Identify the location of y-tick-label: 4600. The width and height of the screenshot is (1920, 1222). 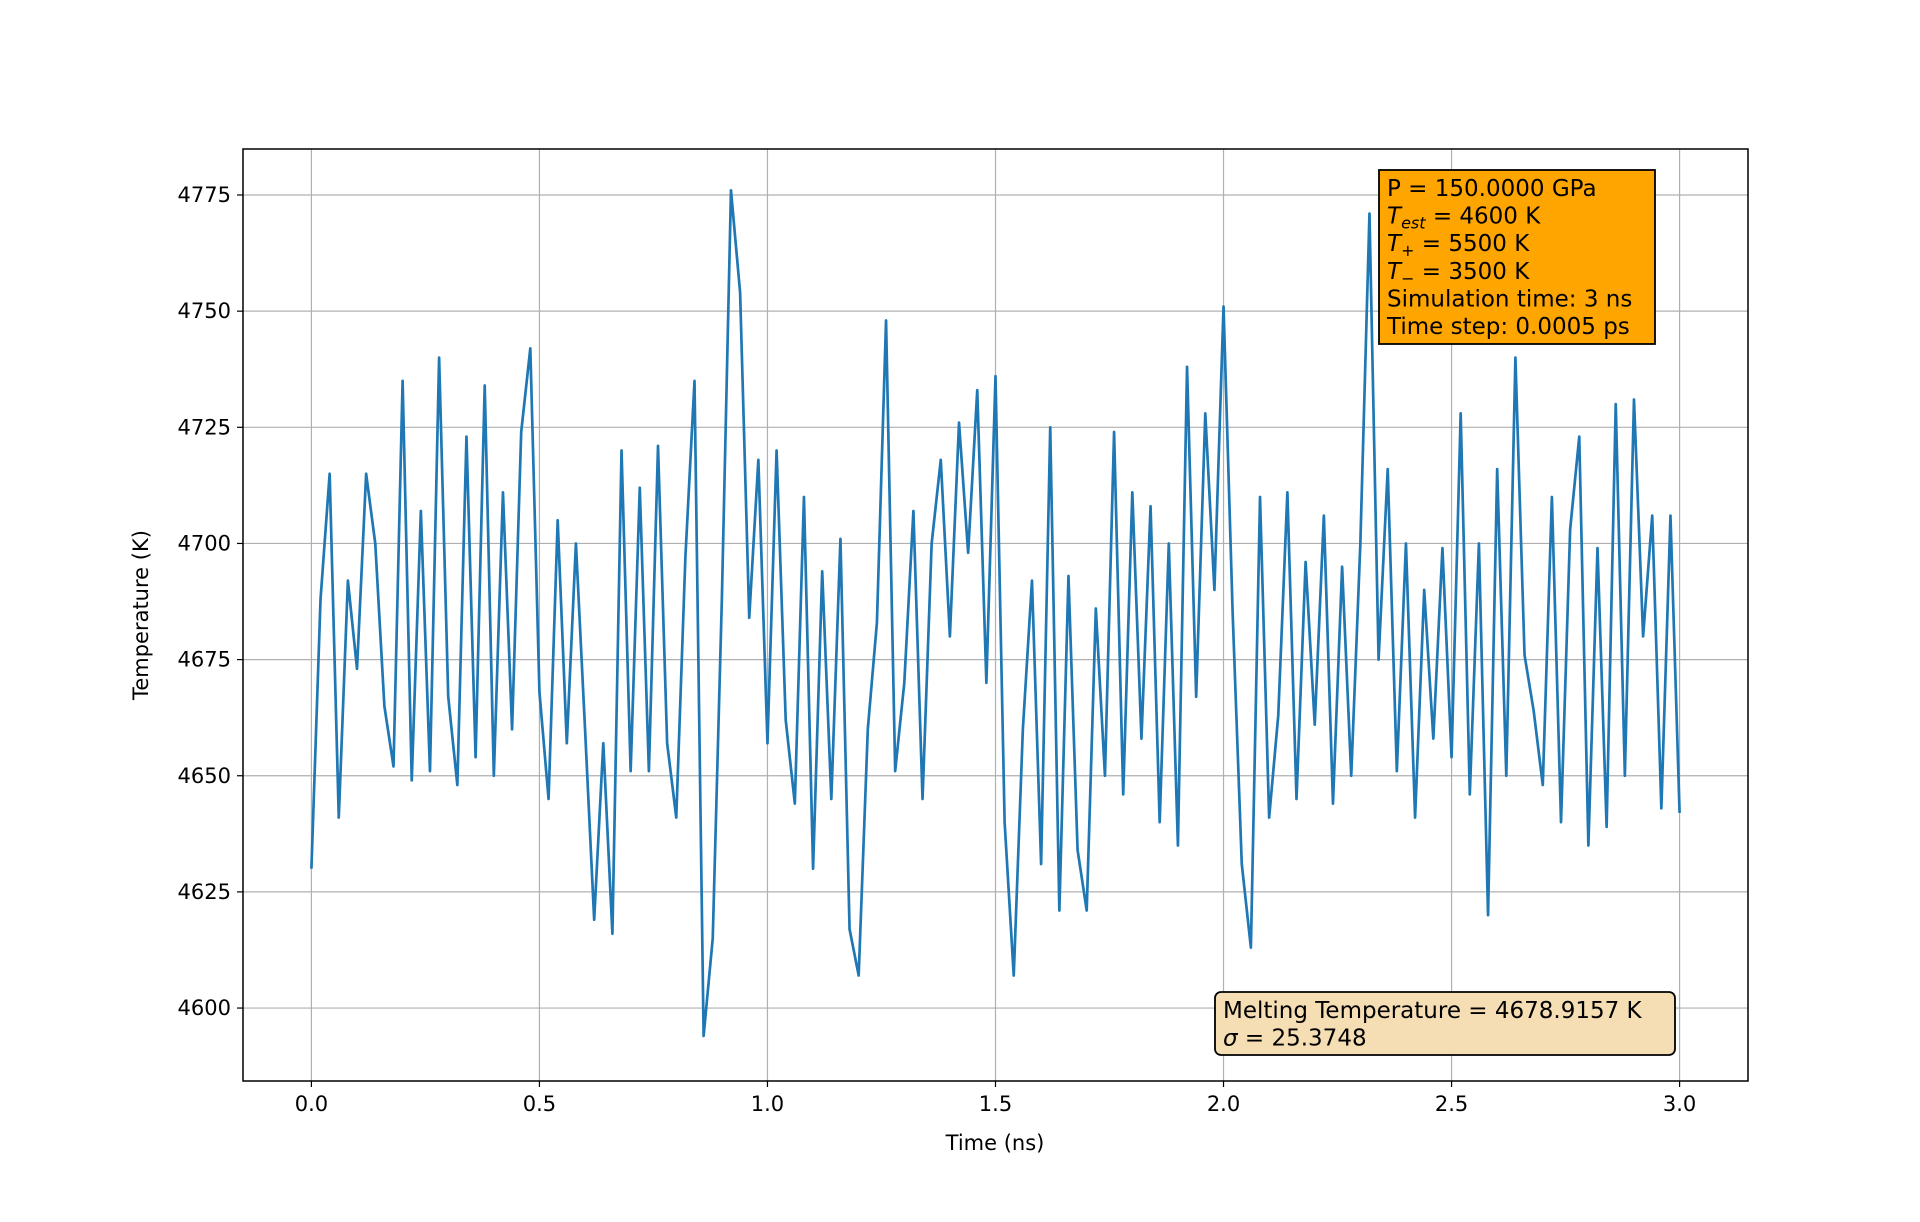
(204, 1008).